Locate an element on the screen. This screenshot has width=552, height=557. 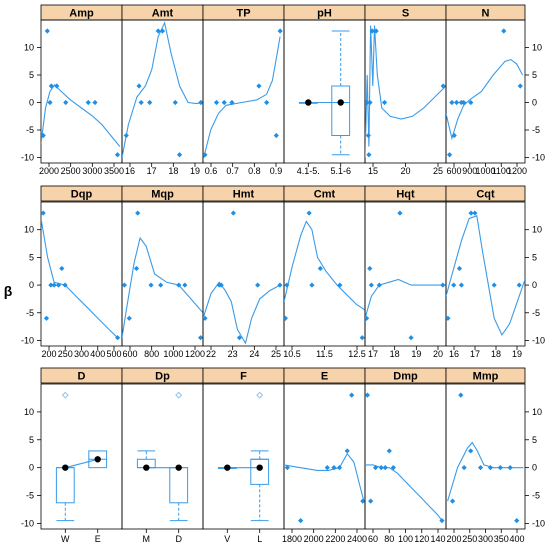
panel-d: D W E -10 -5 0 5 10 is located at coordinates (72, 455).